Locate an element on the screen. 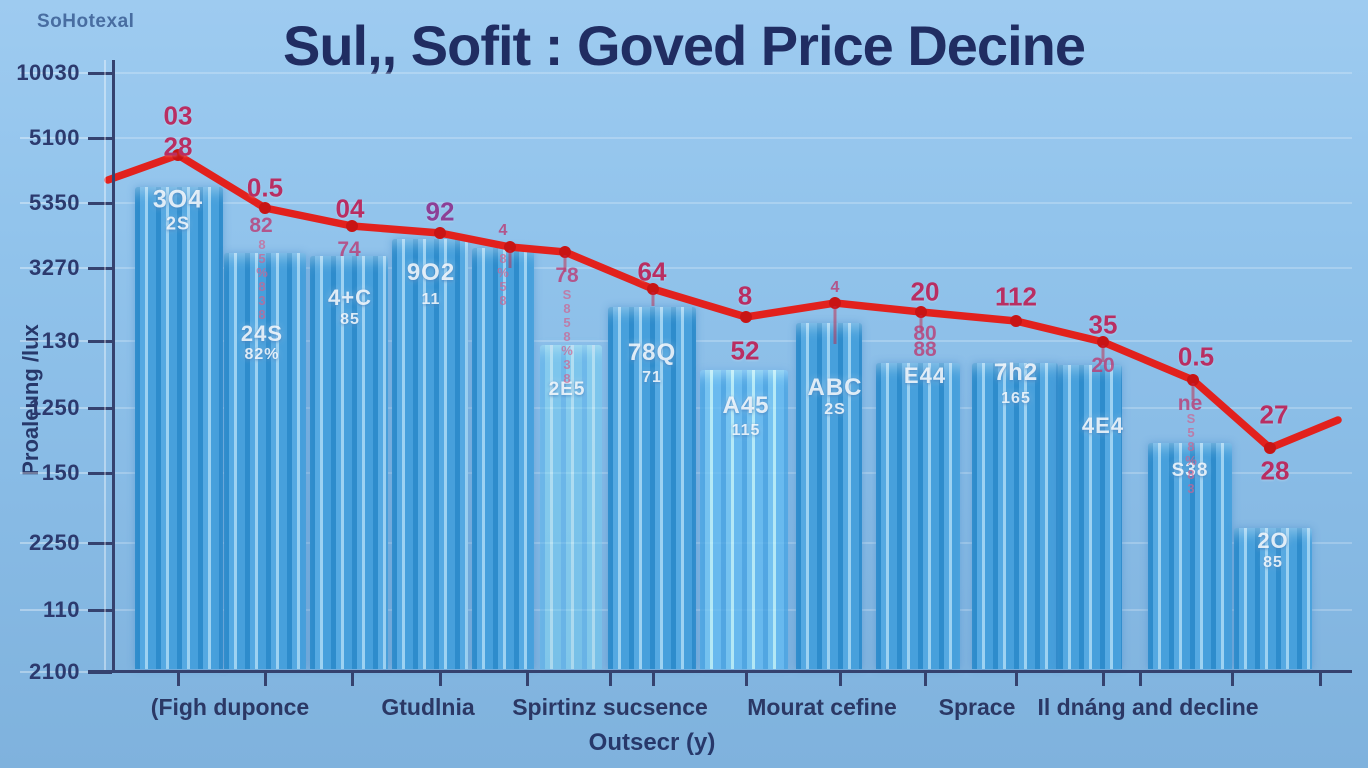  value-label: 03 is located at coordinates (178, 115).